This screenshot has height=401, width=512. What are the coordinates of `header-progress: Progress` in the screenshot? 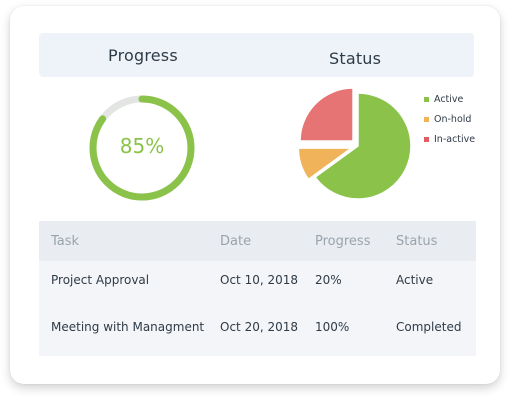 It's located at (343, 241).